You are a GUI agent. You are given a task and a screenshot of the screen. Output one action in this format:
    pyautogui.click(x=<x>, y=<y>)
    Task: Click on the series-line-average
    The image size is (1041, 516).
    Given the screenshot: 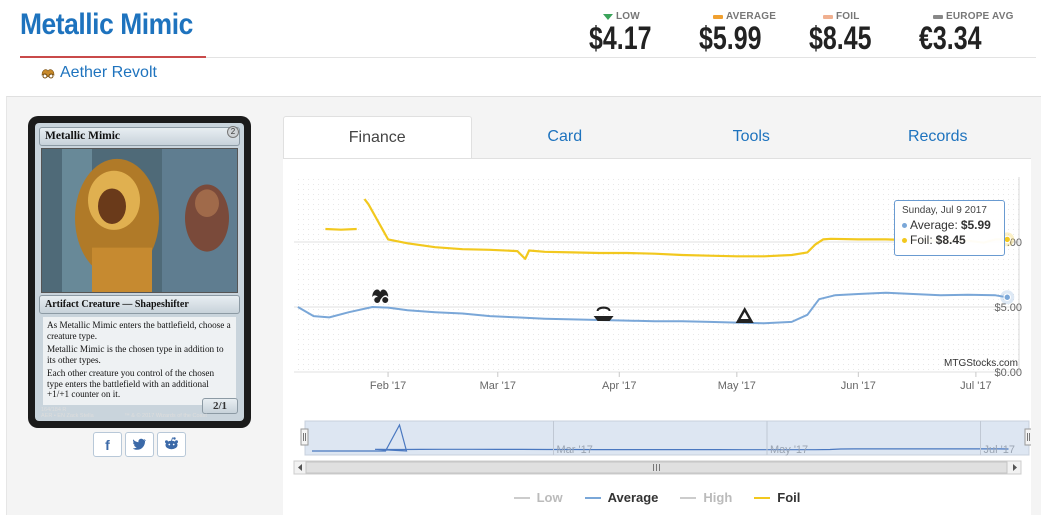 What is the action you would take?
    pyautogui.click(x=652, y=308)
    